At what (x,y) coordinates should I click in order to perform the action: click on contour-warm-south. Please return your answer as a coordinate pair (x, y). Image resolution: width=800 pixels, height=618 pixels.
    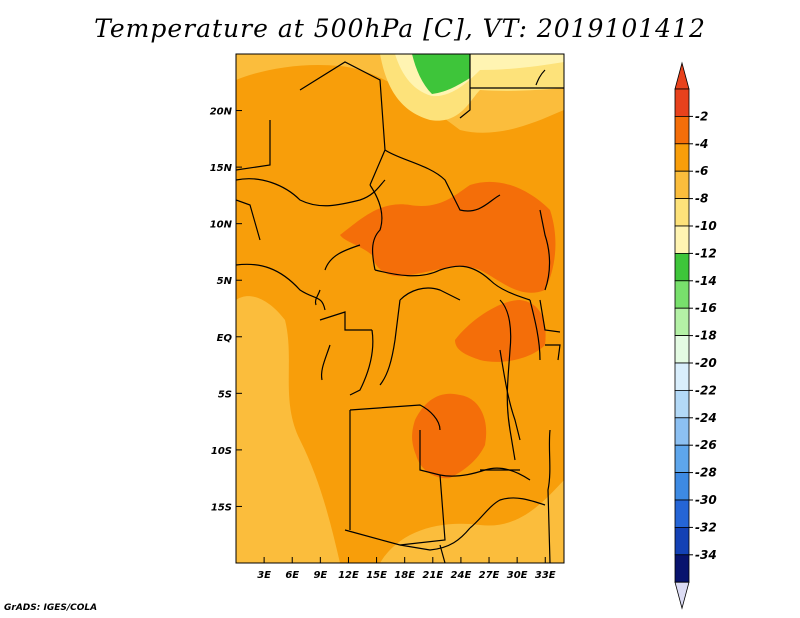
    Looking at the image, I should click on (449, 436).